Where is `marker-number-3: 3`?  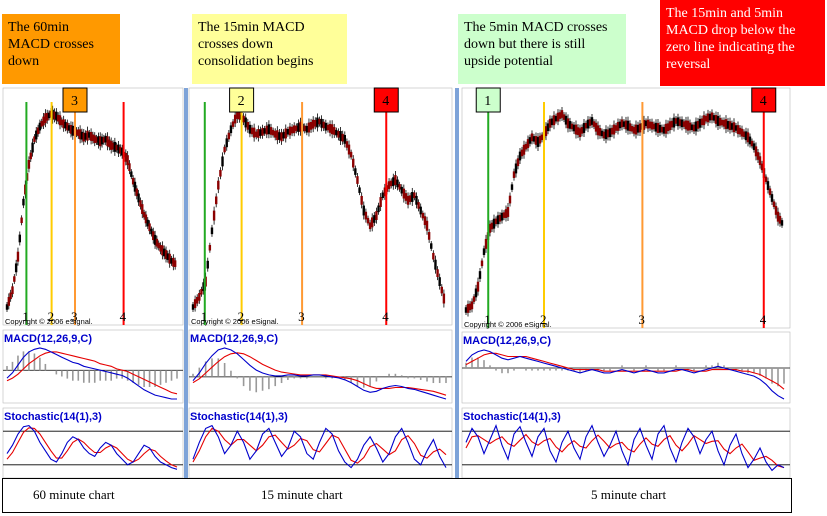
marker-number-3: 3 is located at coordinates (74, 316).